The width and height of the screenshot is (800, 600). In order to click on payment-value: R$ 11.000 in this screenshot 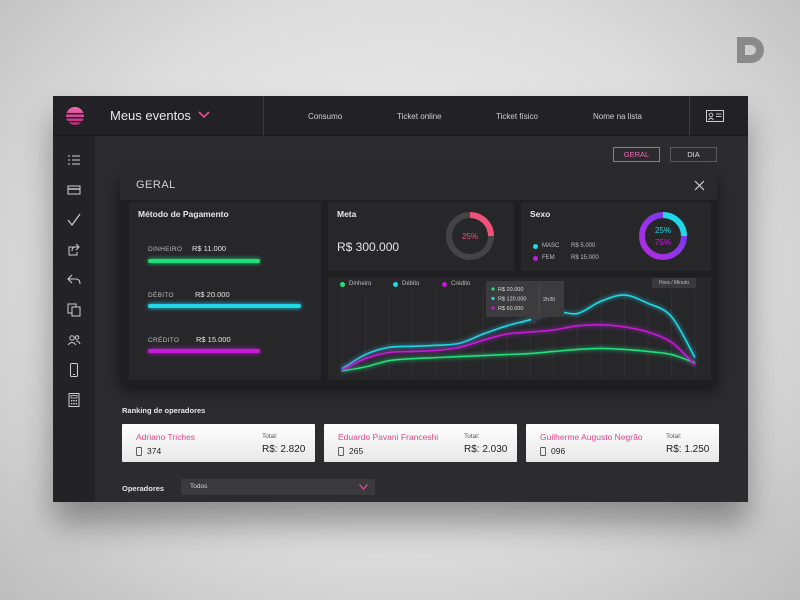, I will do `click(209, 248)`.